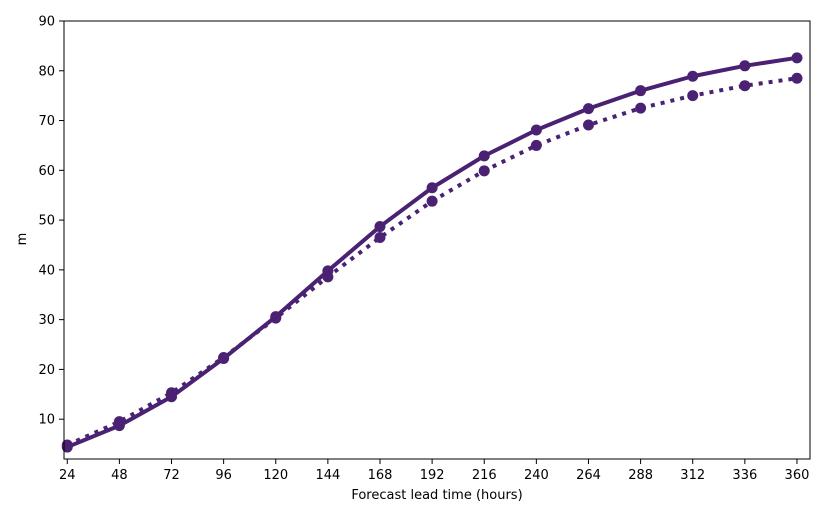  Describe the element at coordinates (536, 475) in the screenshot. I see `x-tick-label: 240` at that location.